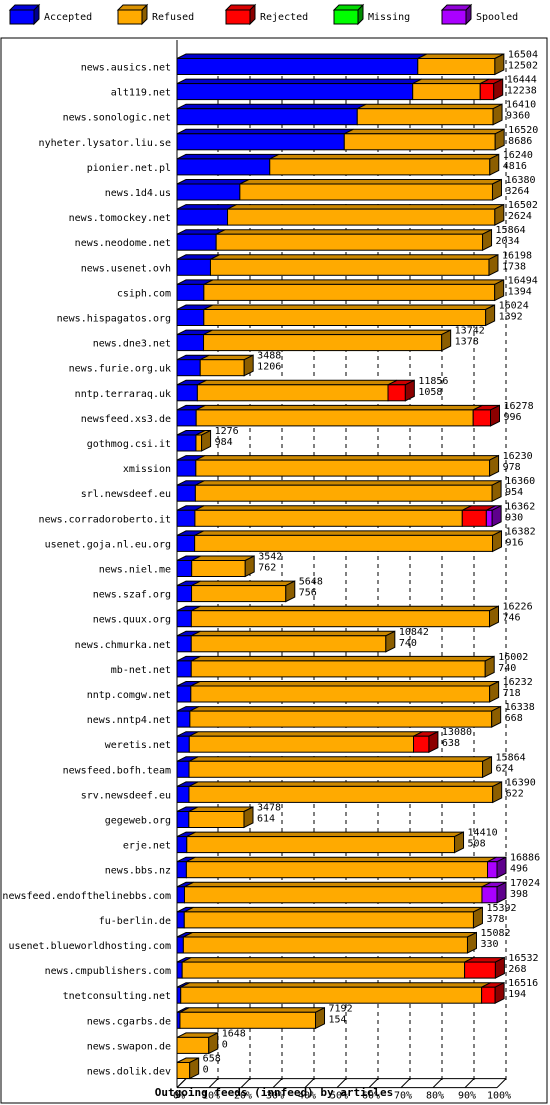 This screenshot has height=1105, width=550. I want to click on value-label-accepted: 1058, so click(430, 392).